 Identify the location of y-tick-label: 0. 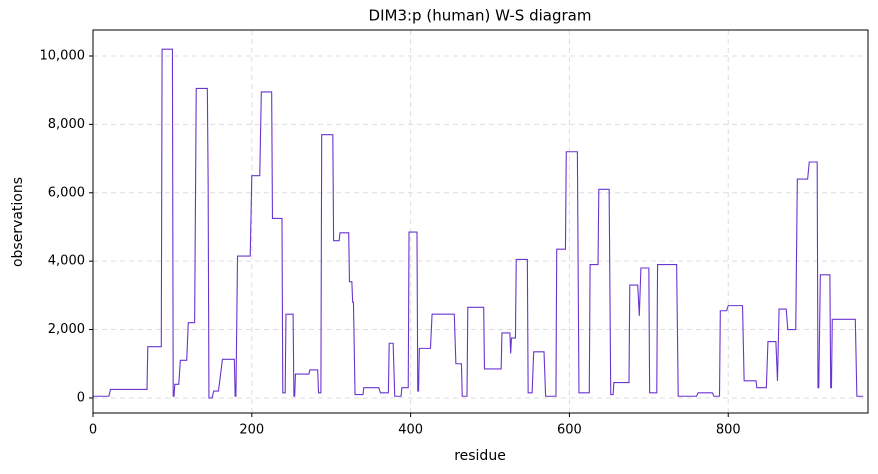
(81, 397).